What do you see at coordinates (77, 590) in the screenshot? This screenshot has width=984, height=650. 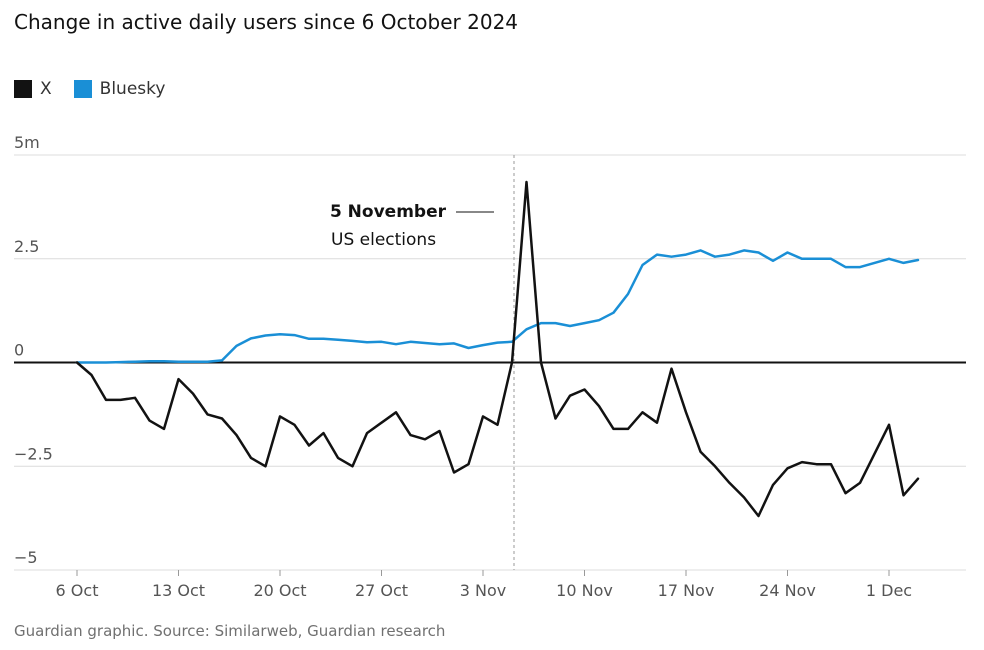 I see `x-tick-label: 6 Oct` at bounding box center [77, 590].